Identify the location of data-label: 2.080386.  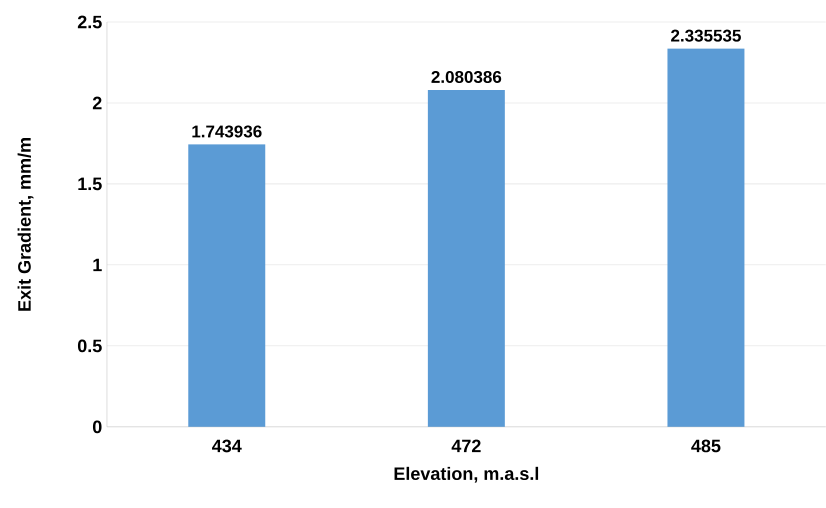
(467, 77).